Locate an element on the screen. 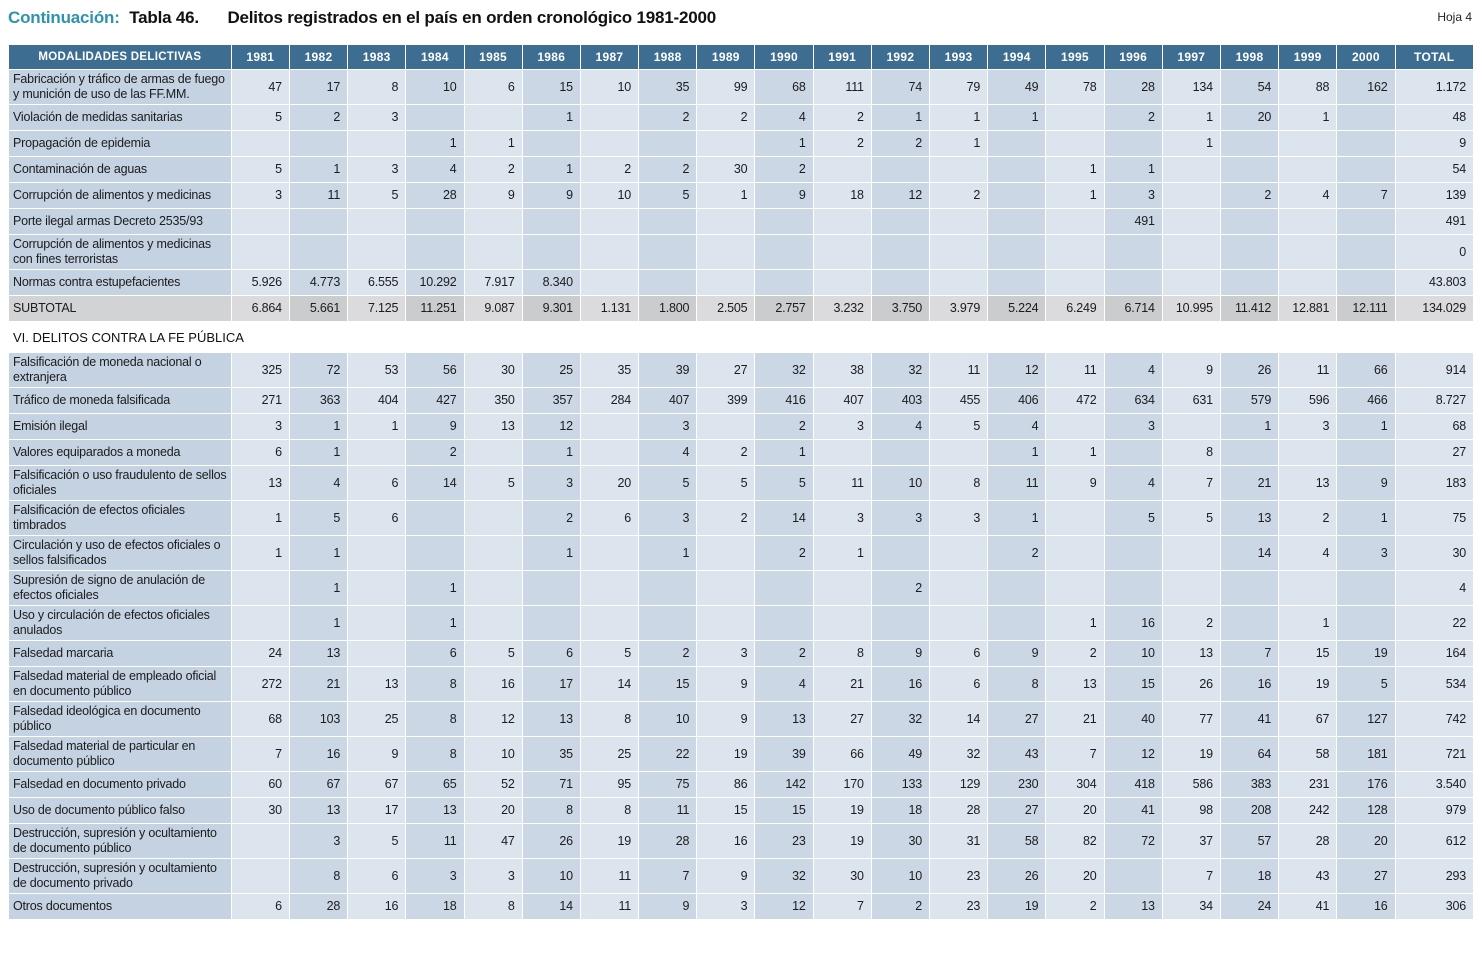  cell-1992 is located at coordinates (900, 282).